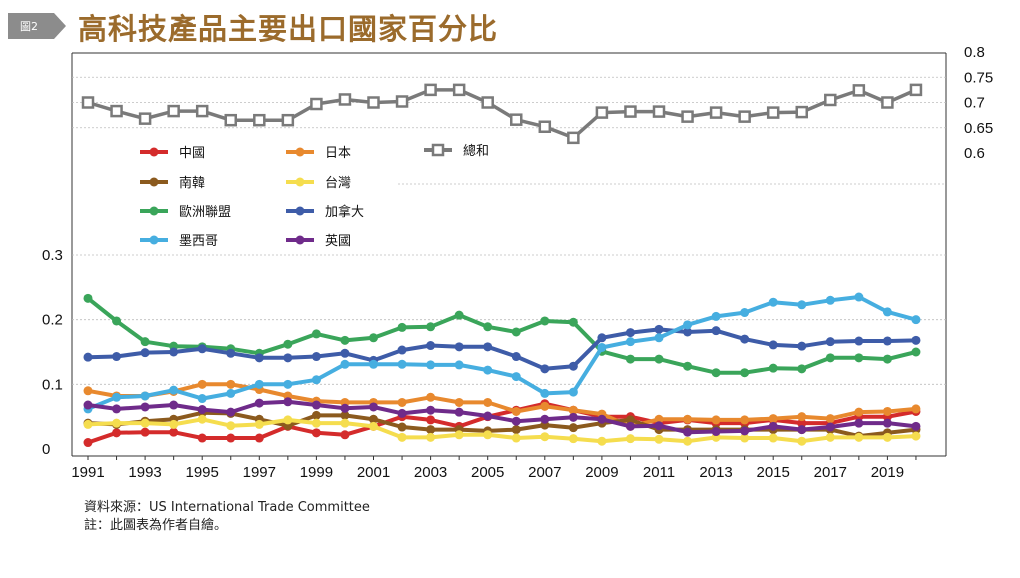 This screenshot has width=1020, height=578. What do you see at coordinates (198, 241) in the screenshot?
I see `legend-entry-label: 墨西哥` at bounding box center [198, 241].